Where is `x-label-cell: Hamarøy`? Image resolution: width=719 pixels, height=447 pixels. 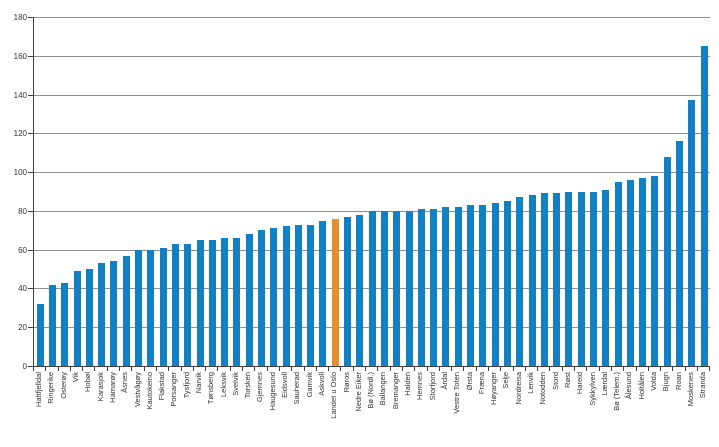
x-label-cell: Hamarøy is located at coordinates (113, 409).